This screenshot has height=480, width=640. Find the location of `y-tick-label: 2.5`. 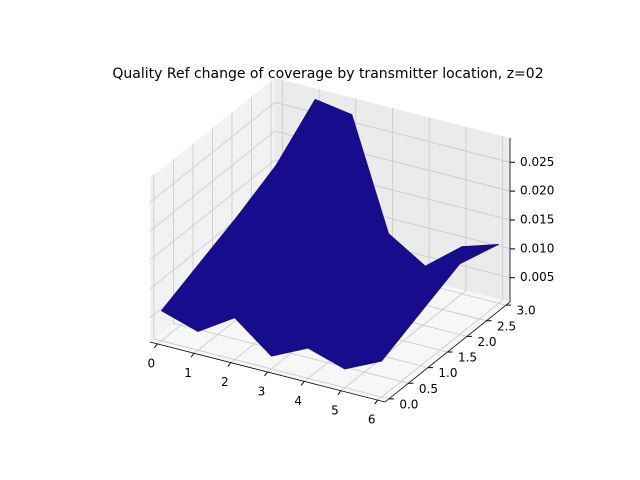

y-tick-label: 2.5 is located at coordinates (506, 326).